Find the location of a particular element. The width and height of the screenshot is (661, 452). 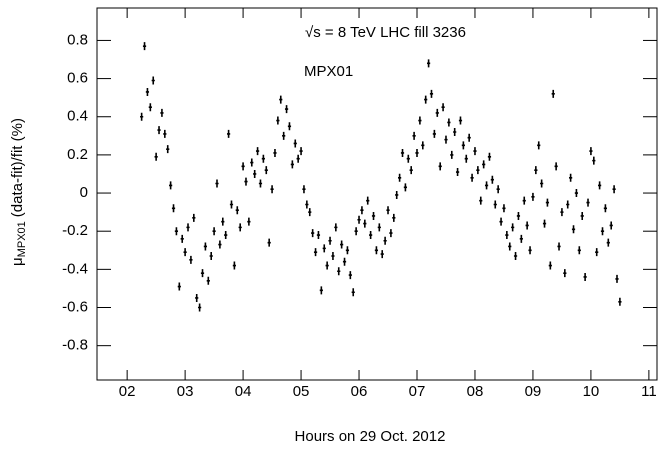

y-tick-label: 0 is located at coordinates (84, 192).